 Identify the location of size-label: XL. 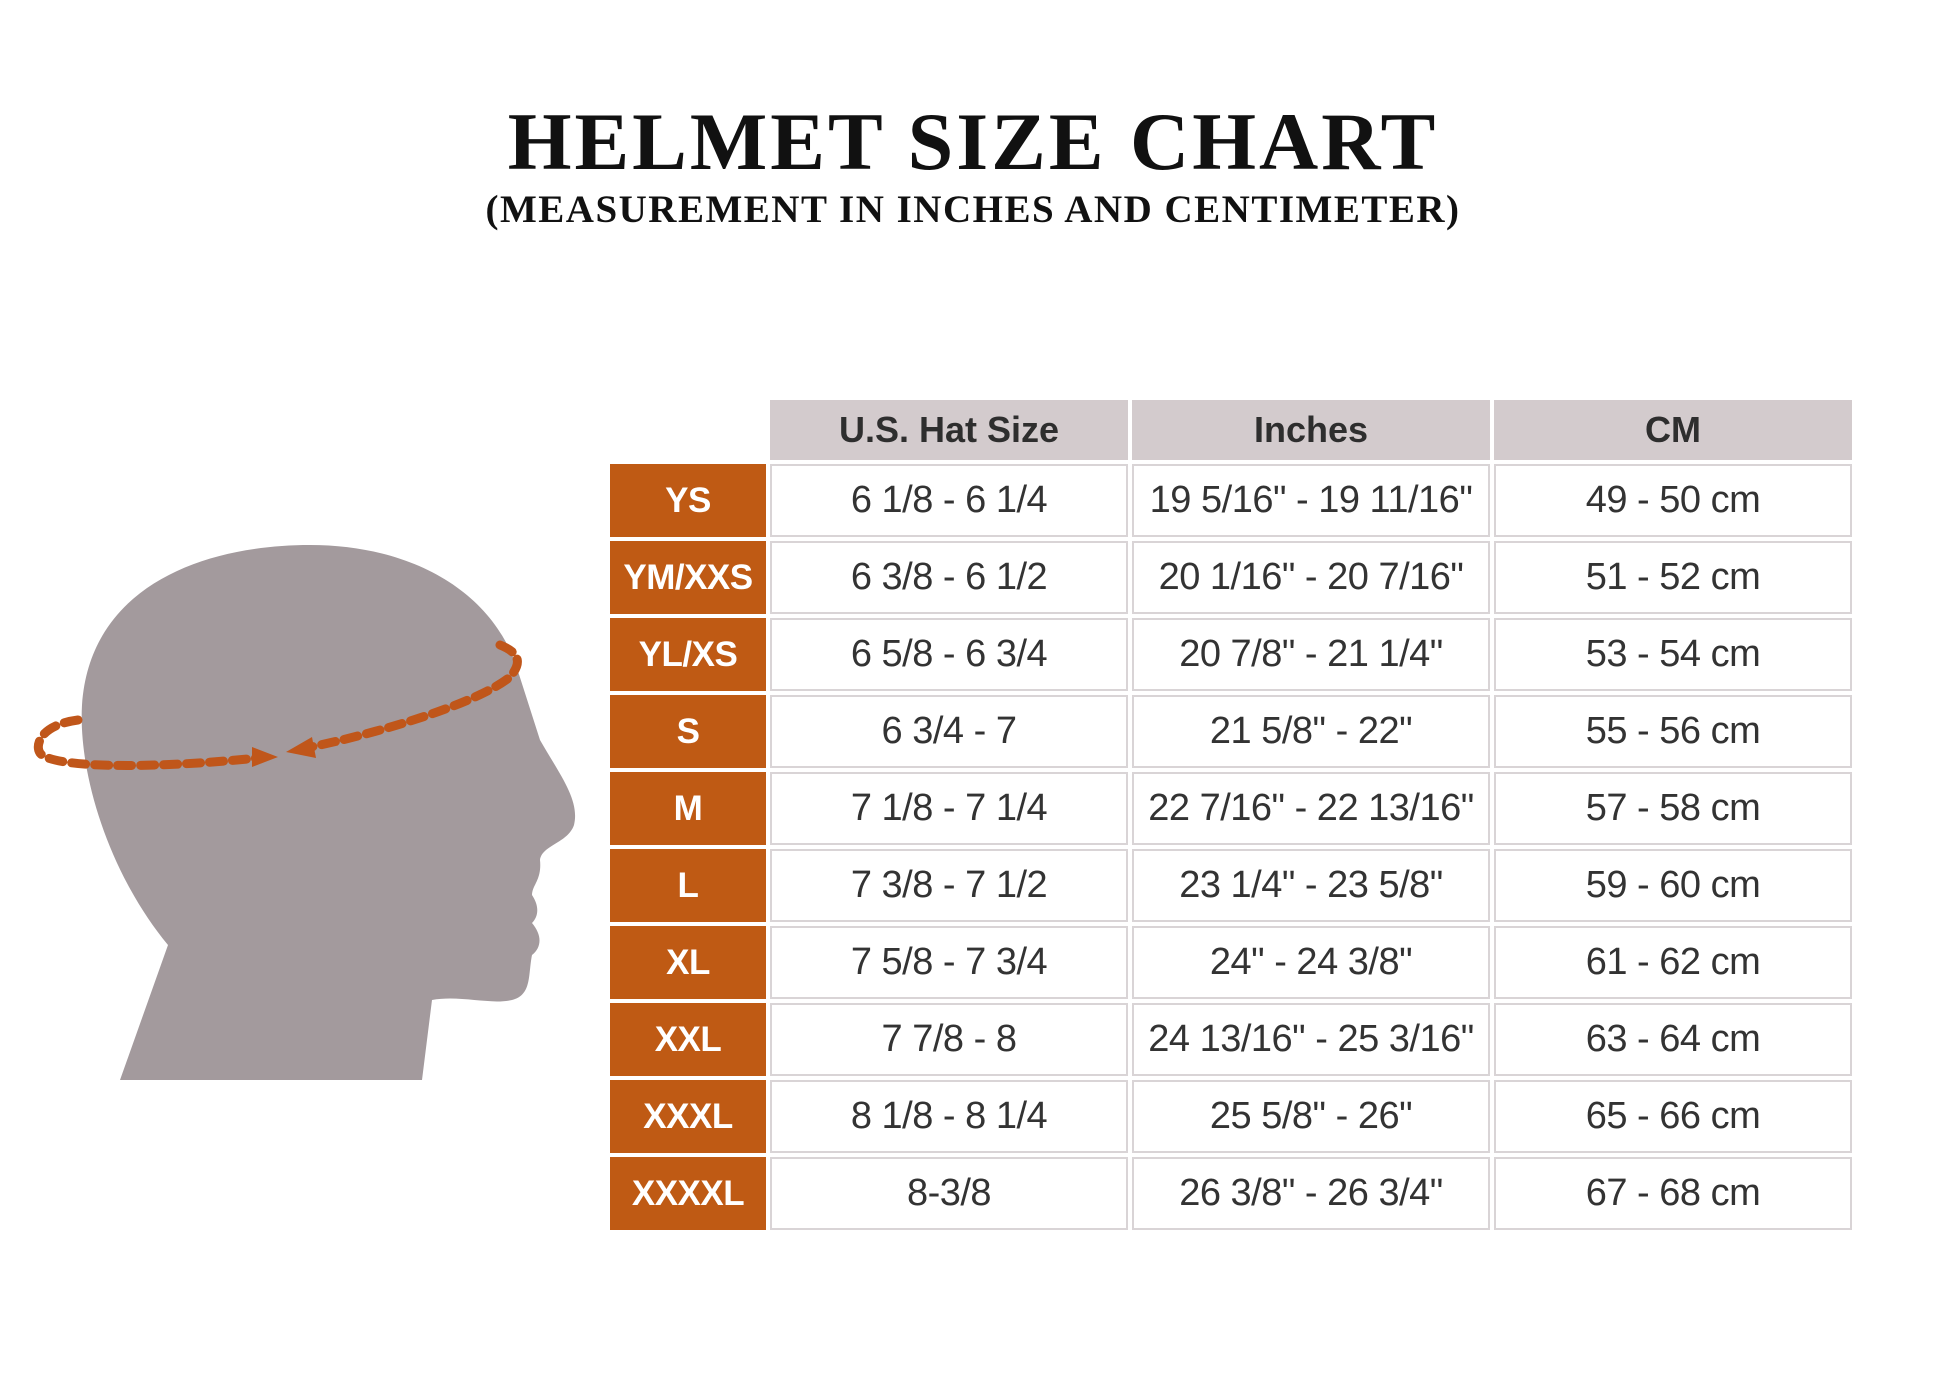
(688, 962).